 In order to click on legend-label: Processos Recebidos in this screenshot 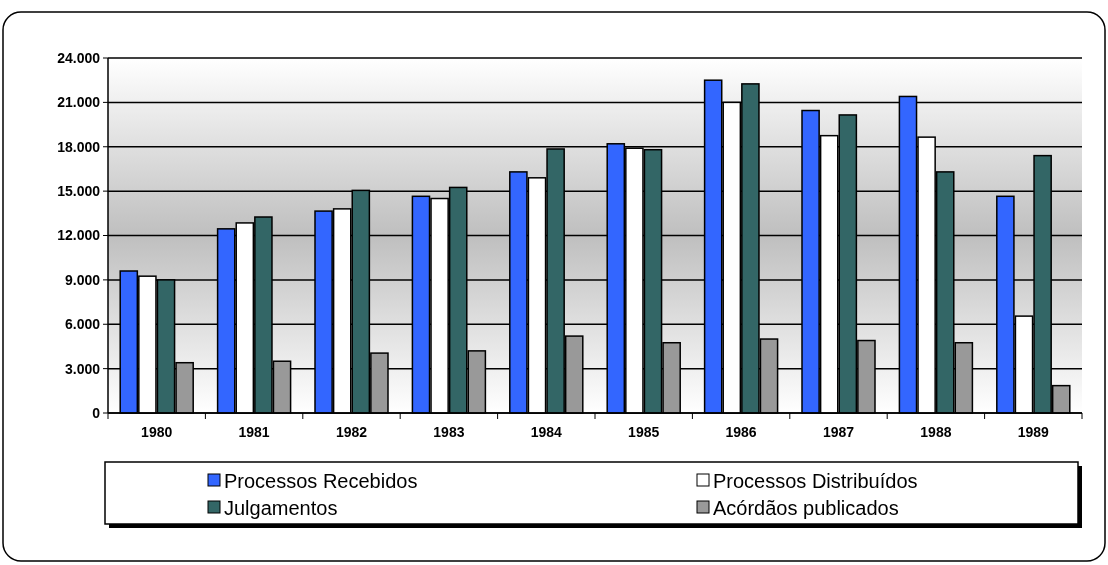, I will do `click(321, 481)`.